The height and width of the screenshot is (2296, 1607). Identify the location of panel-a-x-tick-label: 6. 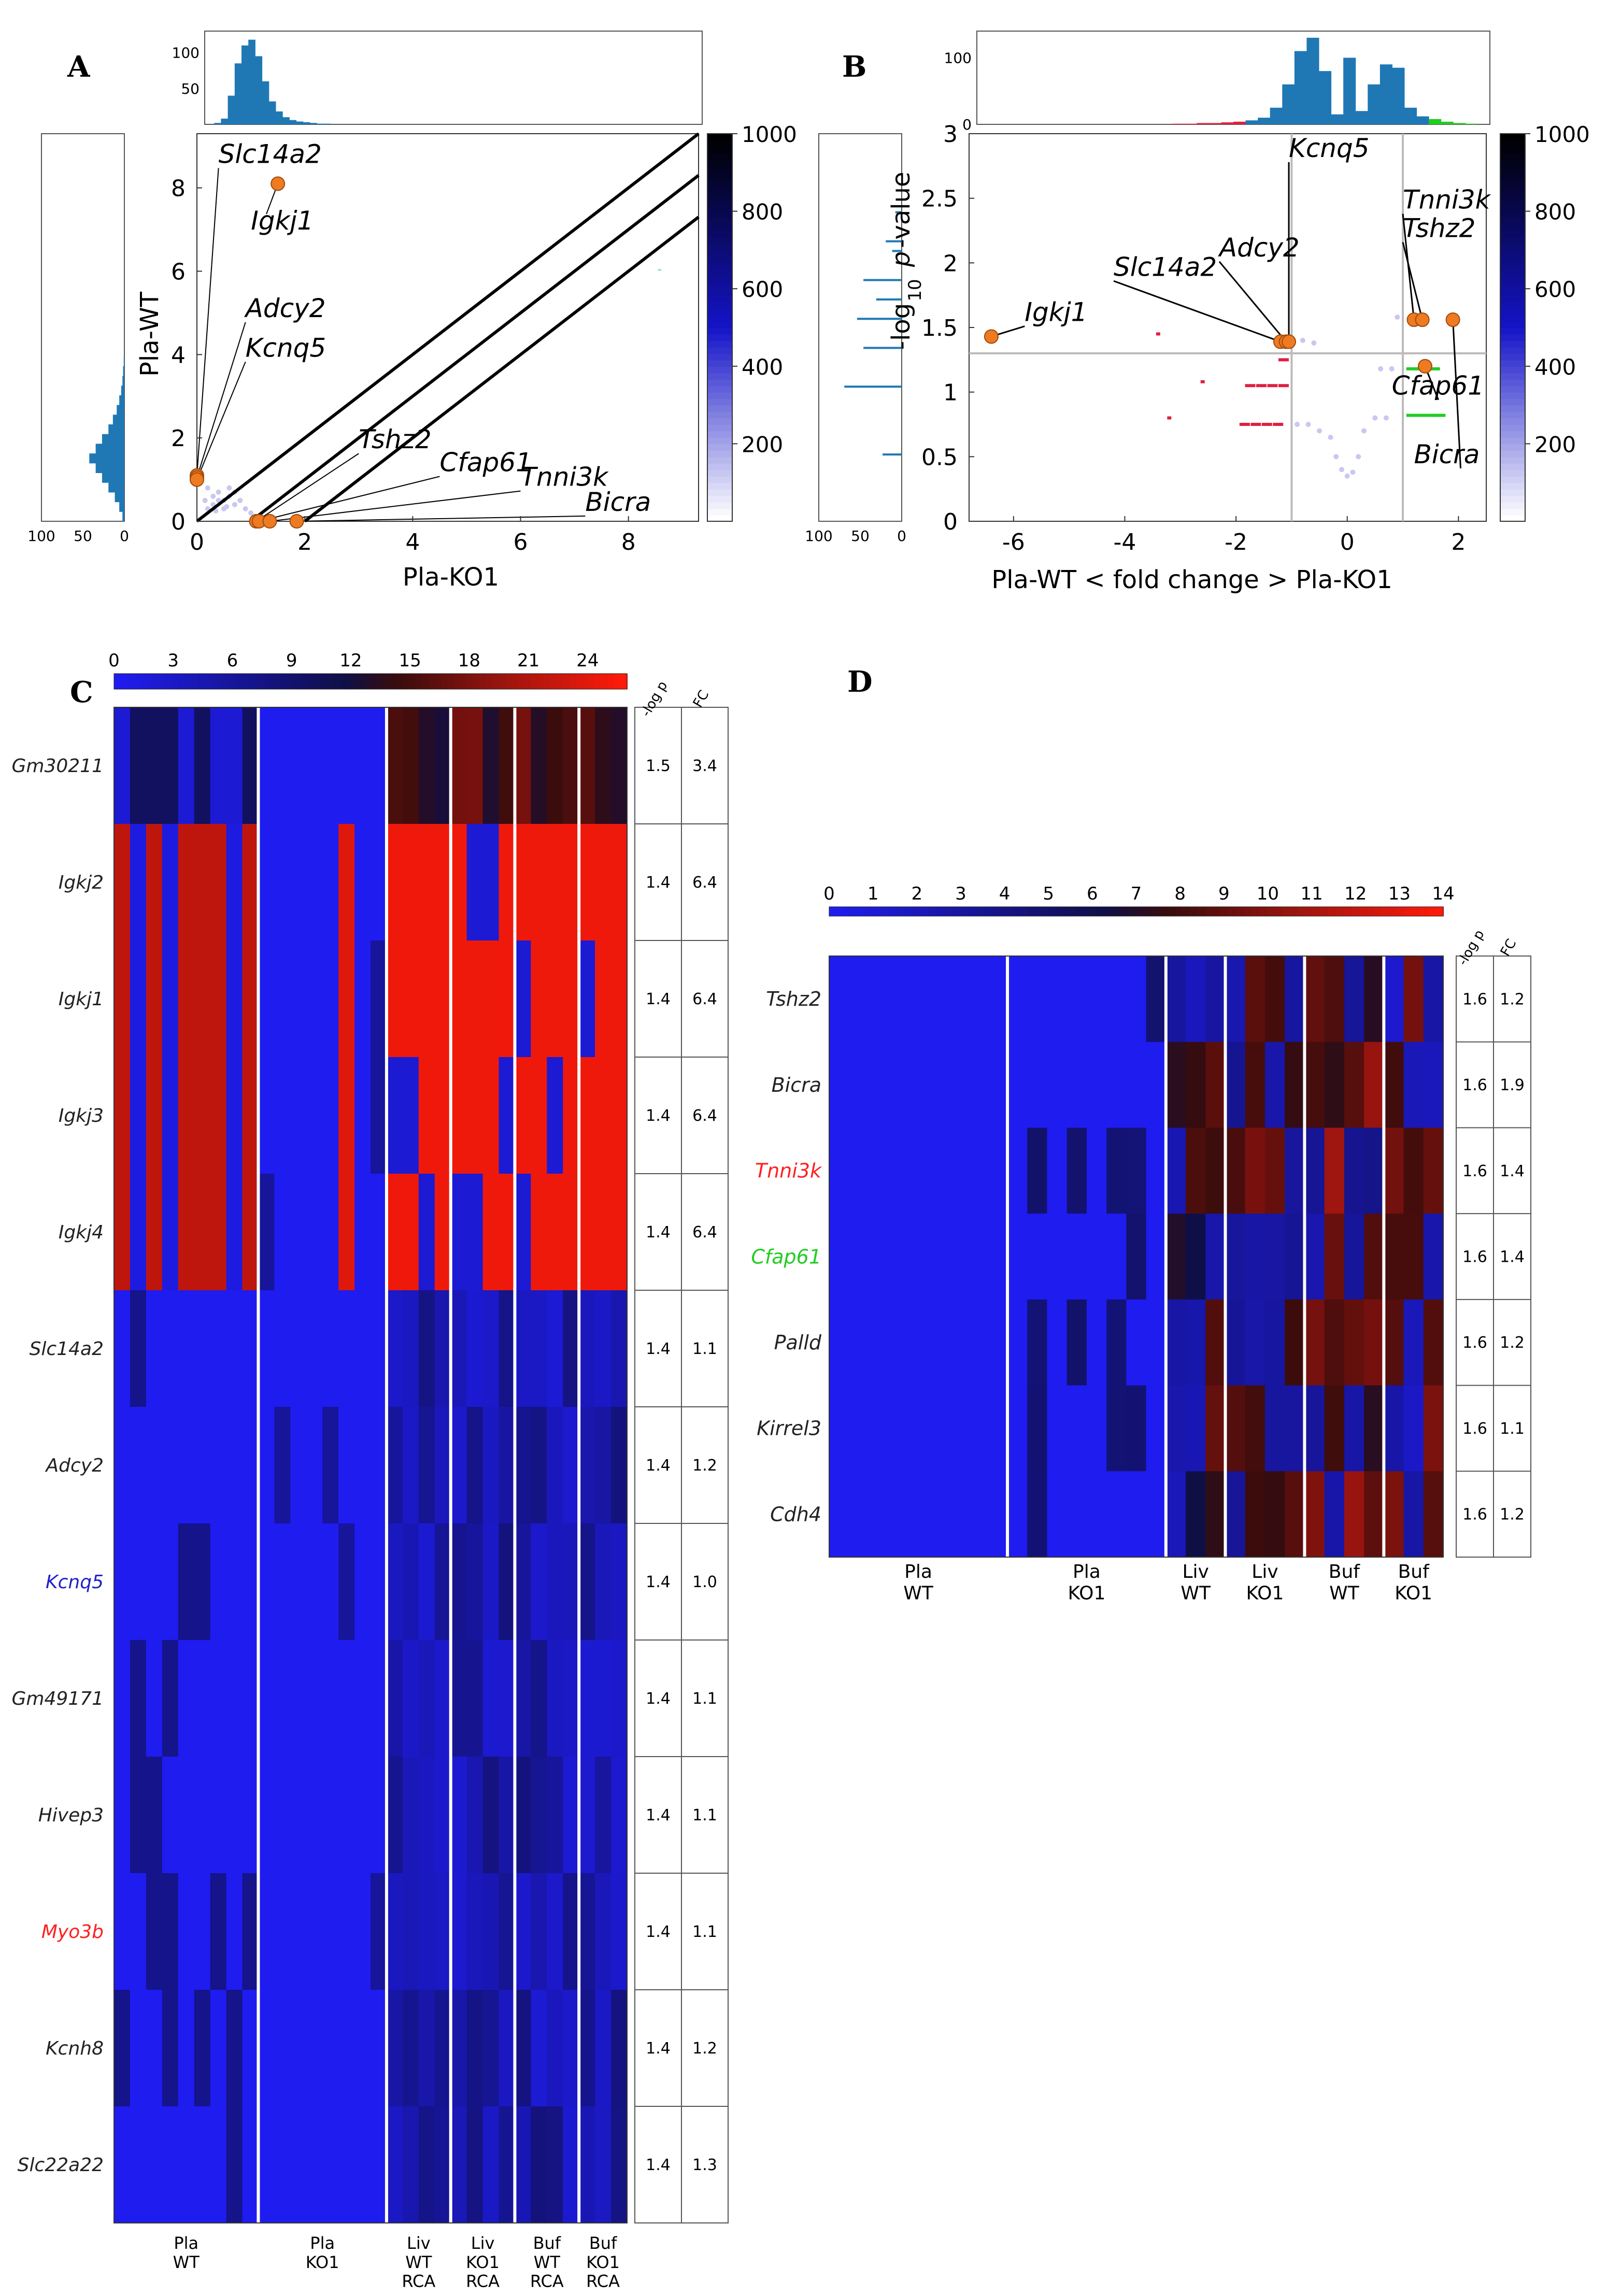
(521, 542).